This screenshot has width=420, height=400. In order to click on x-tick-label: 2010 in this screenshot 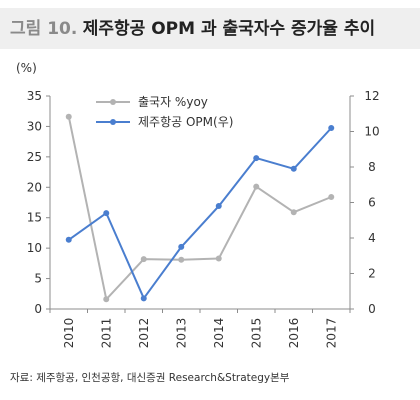, I will do `click(69, 333)`.